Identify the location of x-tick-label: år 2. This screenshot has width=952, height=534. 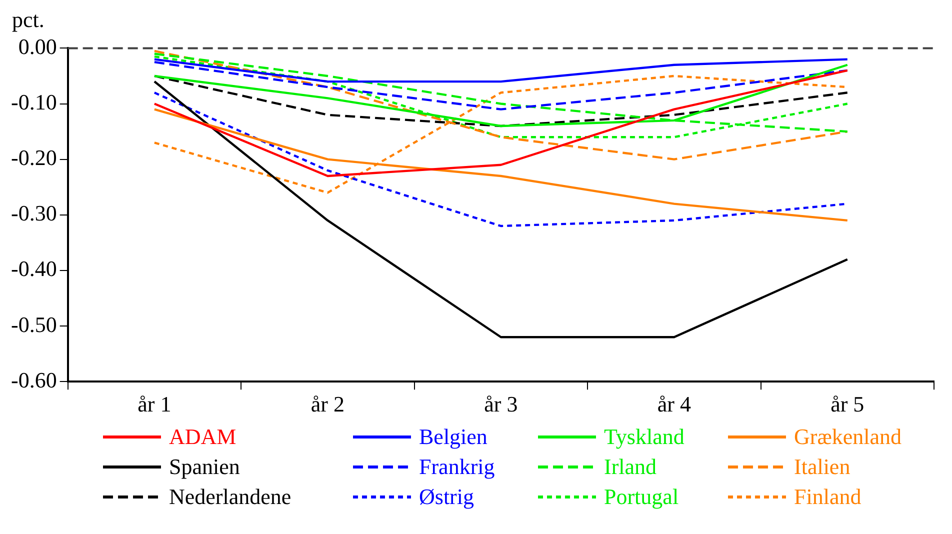
(327, 404).